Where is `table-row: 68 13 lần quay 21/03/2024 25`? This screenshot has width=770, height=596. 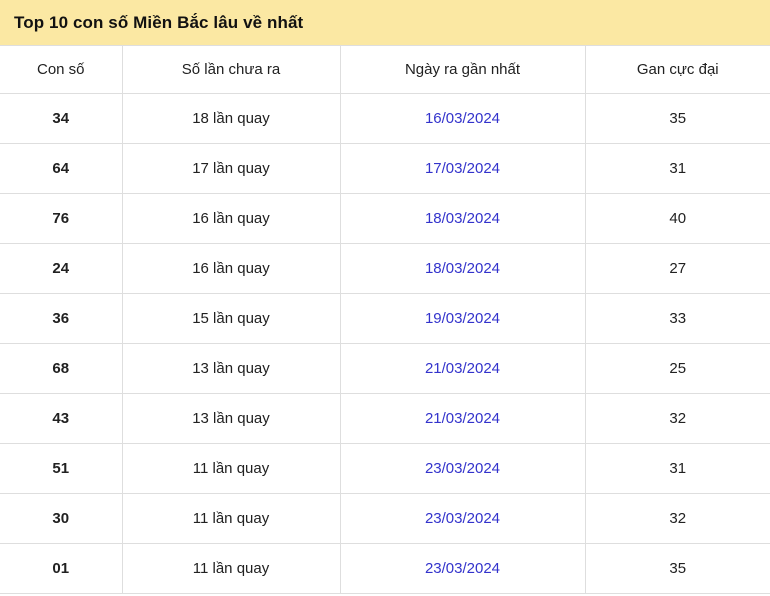 table-row: 68 13 lần quay 21/03/2024 25 is located at coordinates (385, 368).